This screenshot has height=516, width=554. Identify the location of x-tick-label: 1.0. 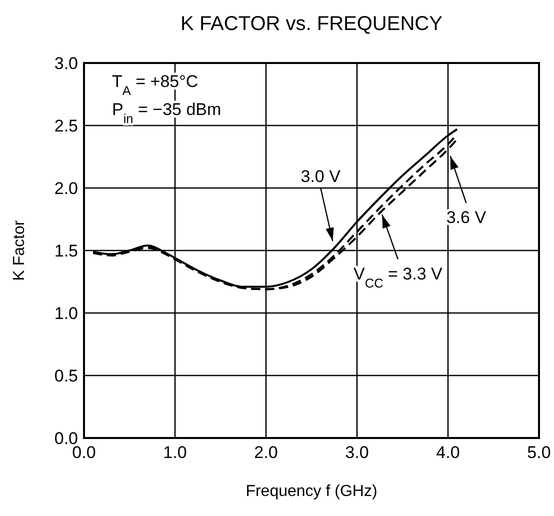
(175, 452).